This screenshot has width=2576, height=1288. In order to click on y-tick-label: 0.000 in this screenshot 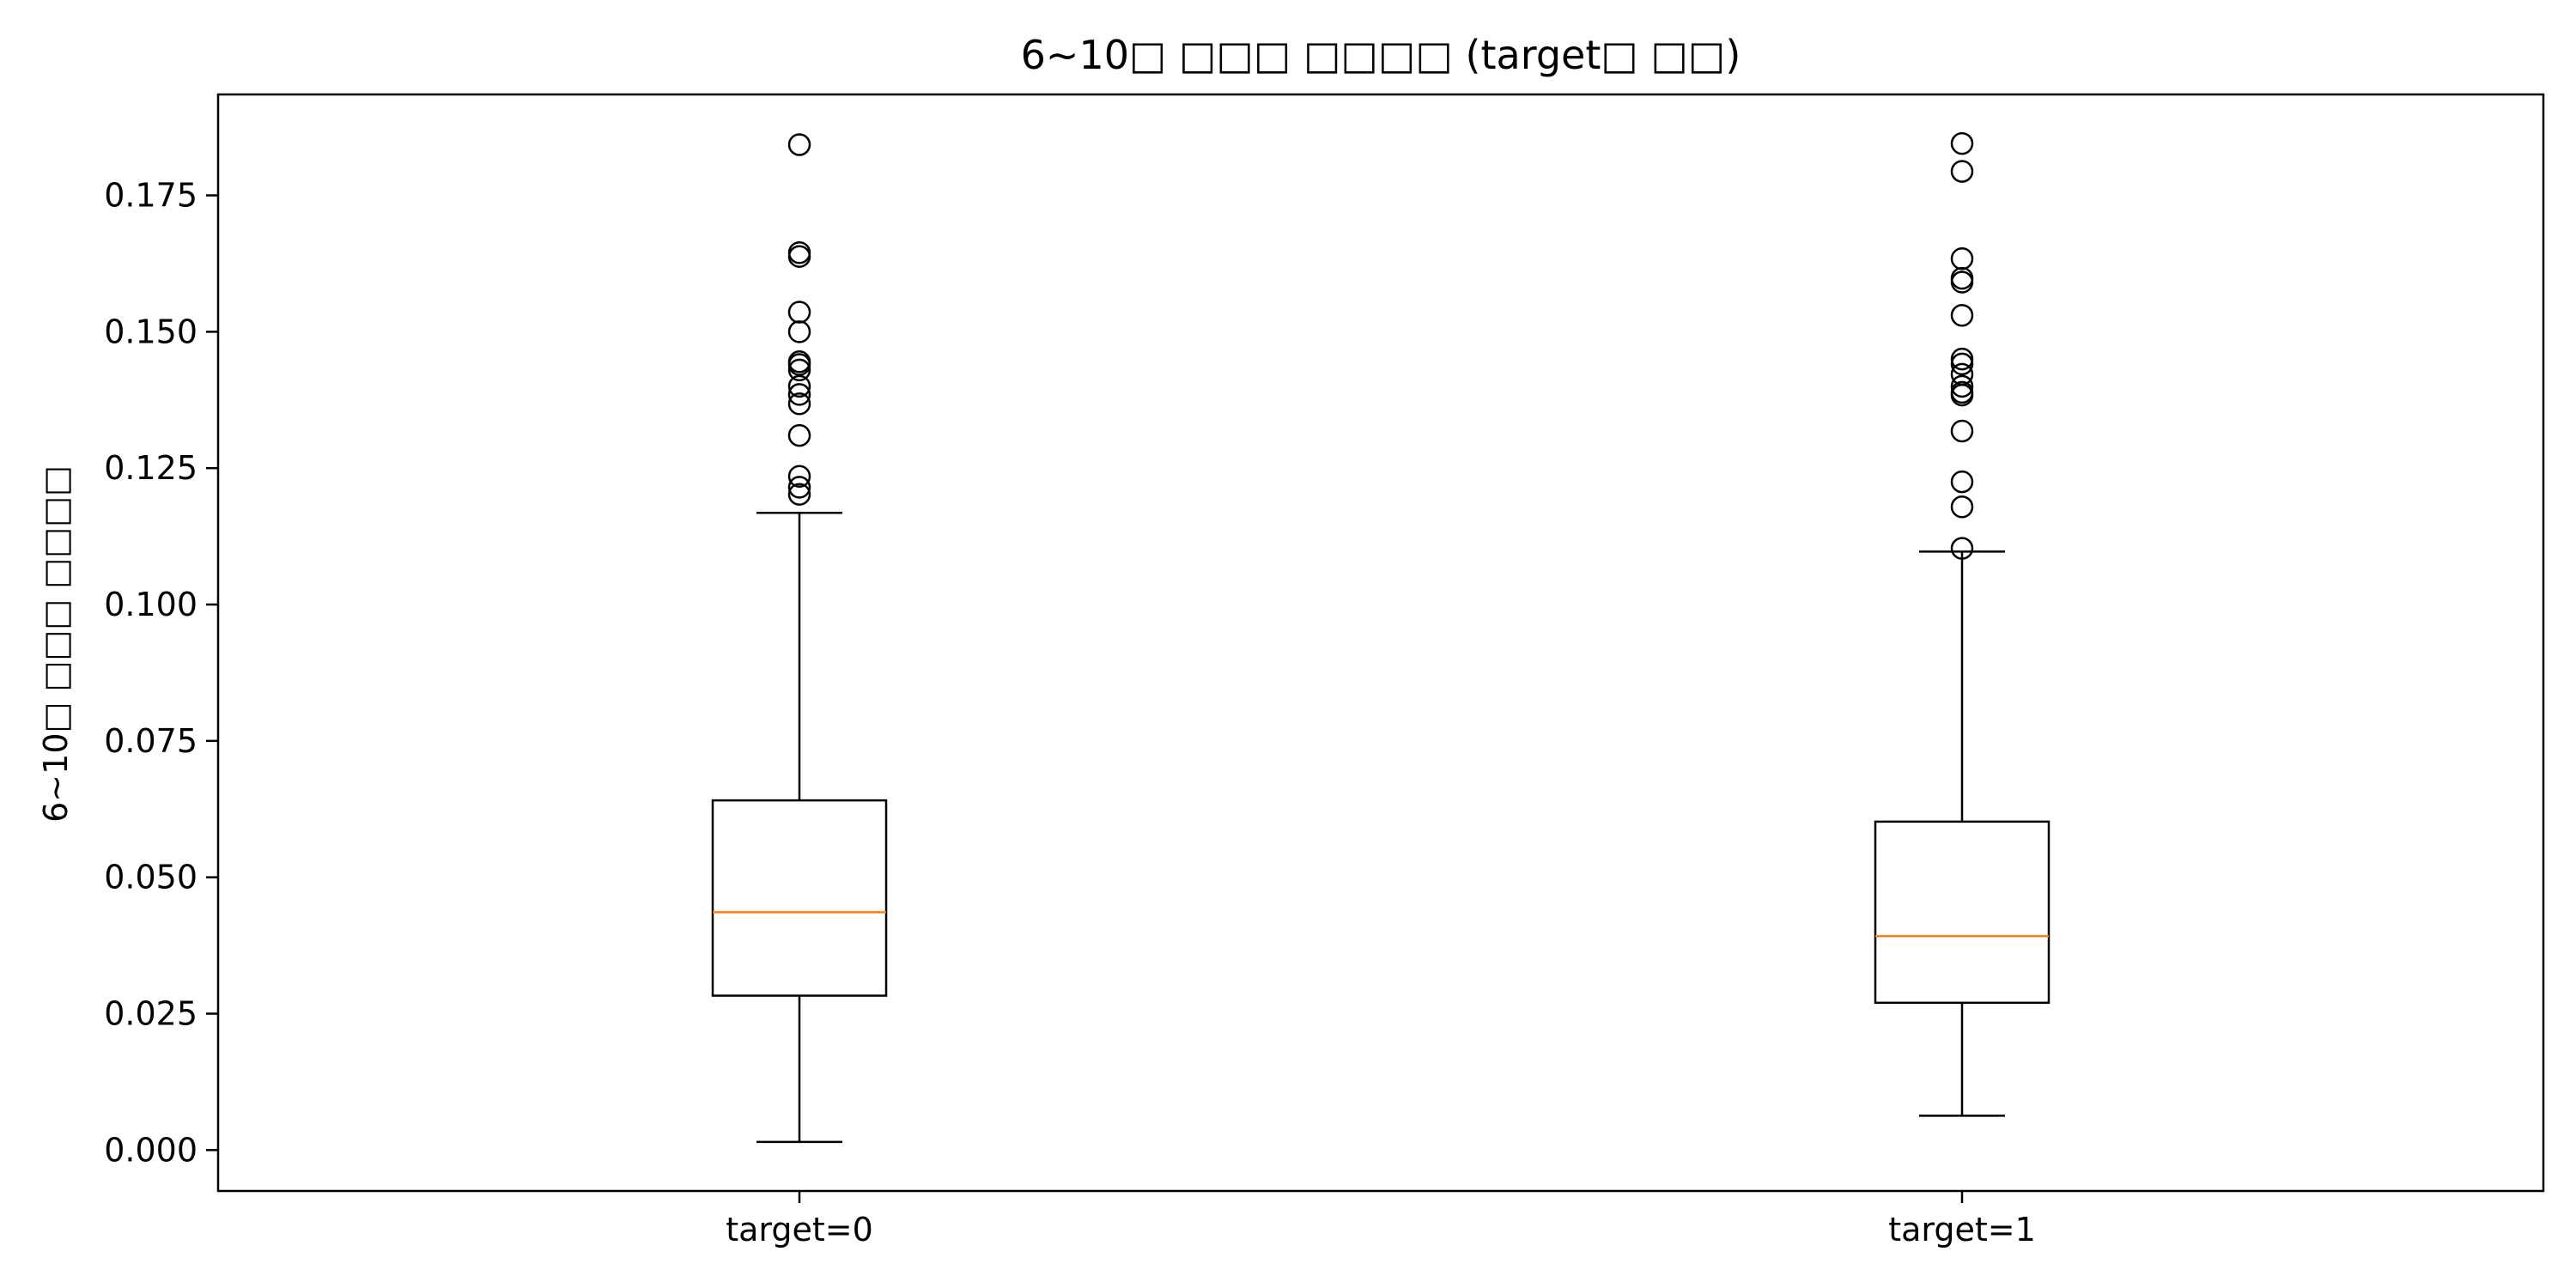, I will do `click(150, 1150)`.